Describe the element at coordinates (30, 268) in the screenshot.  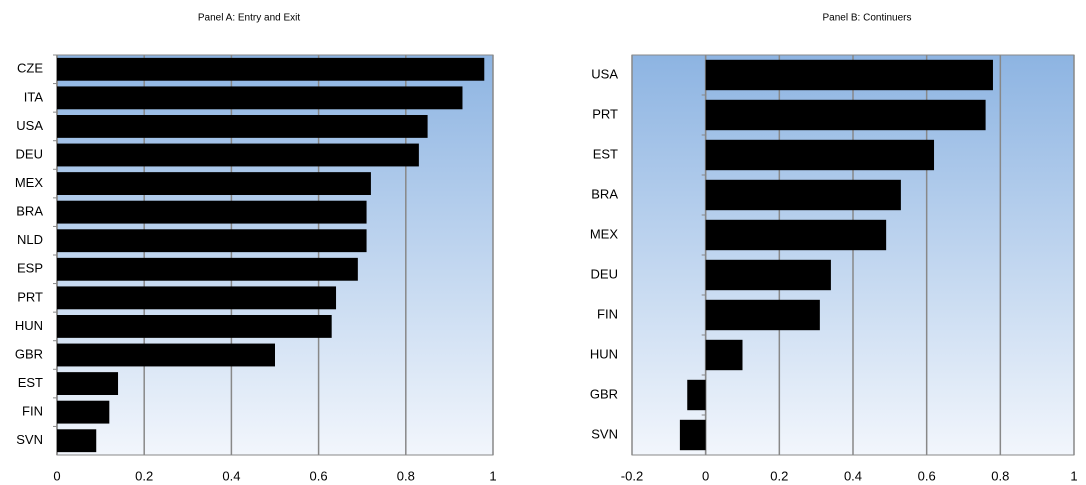
I see `y-tick-label: ESP` at that location.